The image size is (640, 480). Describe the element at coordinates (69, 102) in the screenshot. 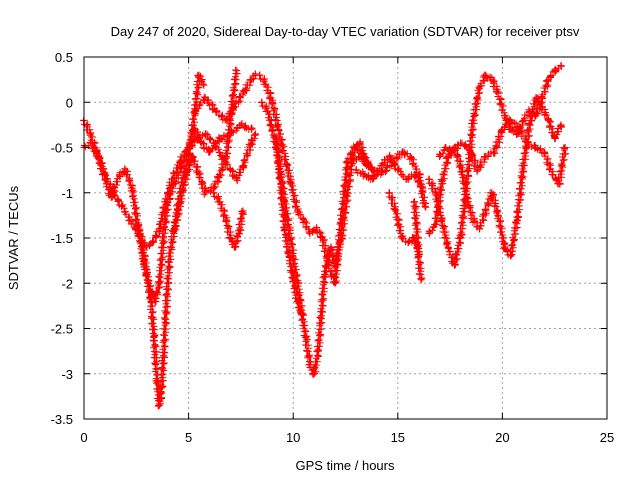

I see `y-tick-label: 0` at that location.